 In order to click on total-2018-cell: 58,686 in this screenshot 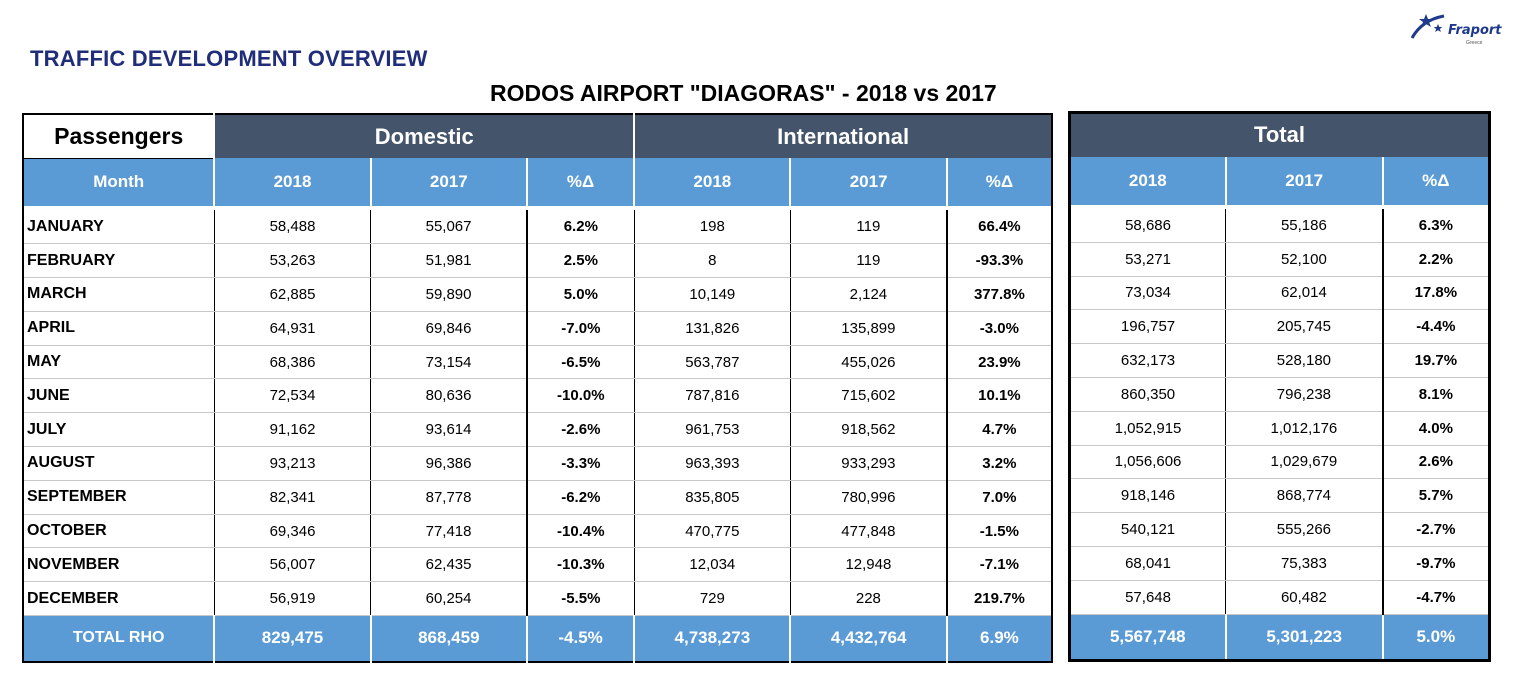, I will do `click(1147, 225)`.